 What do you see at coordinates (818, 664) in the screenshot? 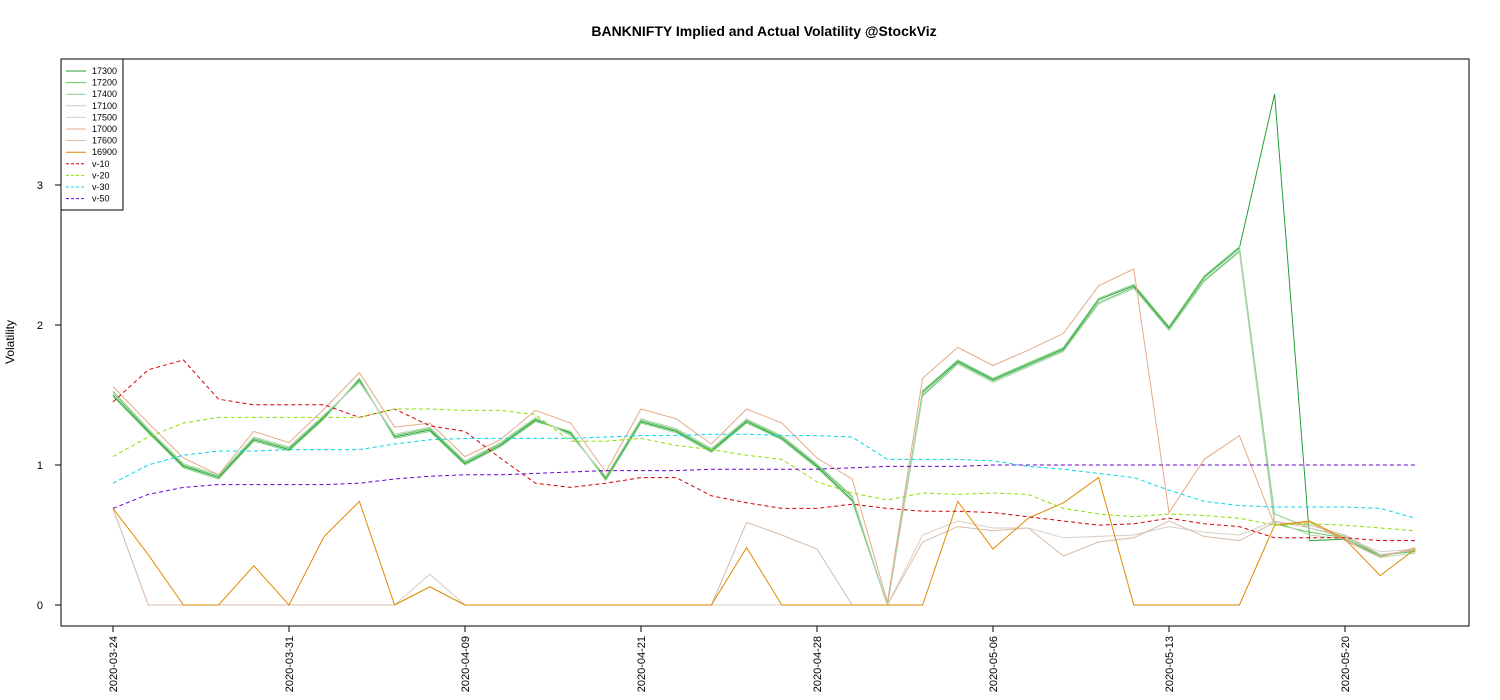
I see `x-tick-label: 2020-04-28` at bounding box center [818, 664].